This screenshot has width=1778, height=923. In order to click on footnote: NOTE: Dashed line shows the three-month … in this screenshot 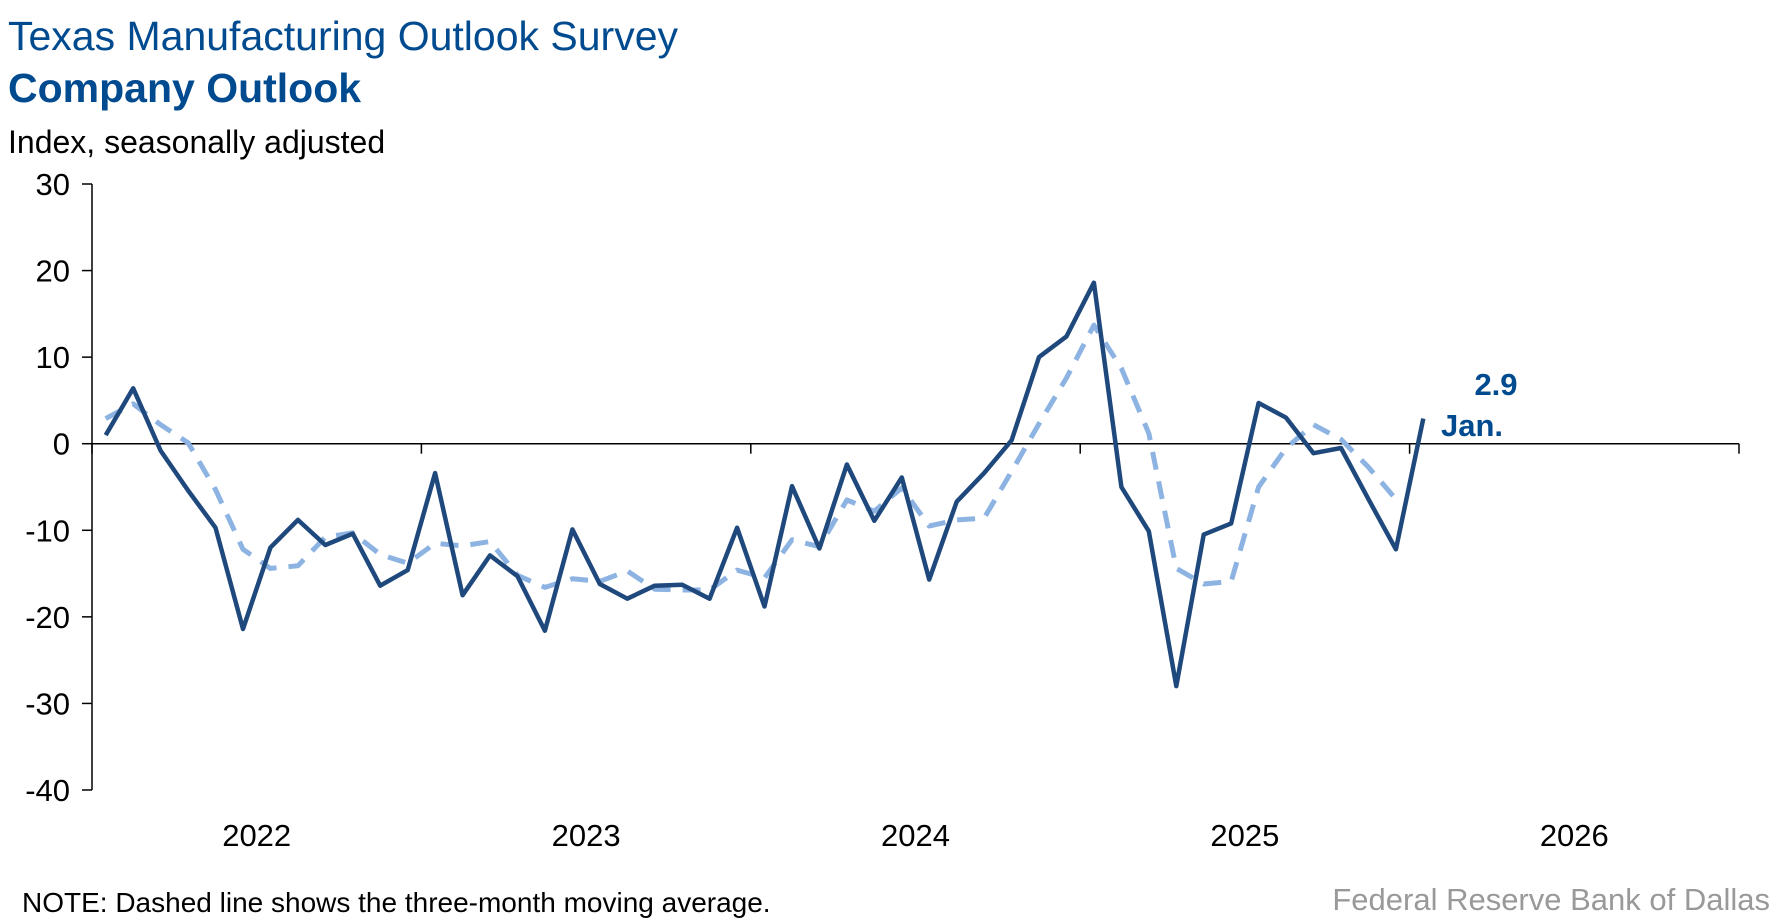, I will do `click(396, 902)`.